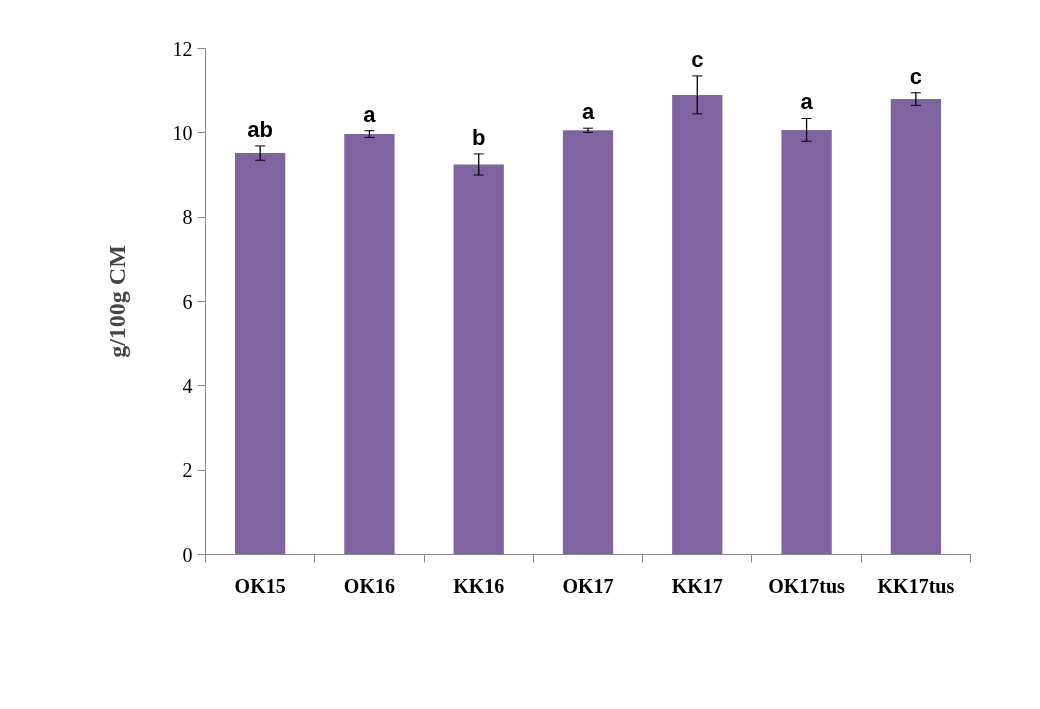 The width and height of the screenshot is (1040, 709). Describe the element at coordinates (116, 301) in the screenshot. I see `y-axis-title: g/100g CM` at that location.